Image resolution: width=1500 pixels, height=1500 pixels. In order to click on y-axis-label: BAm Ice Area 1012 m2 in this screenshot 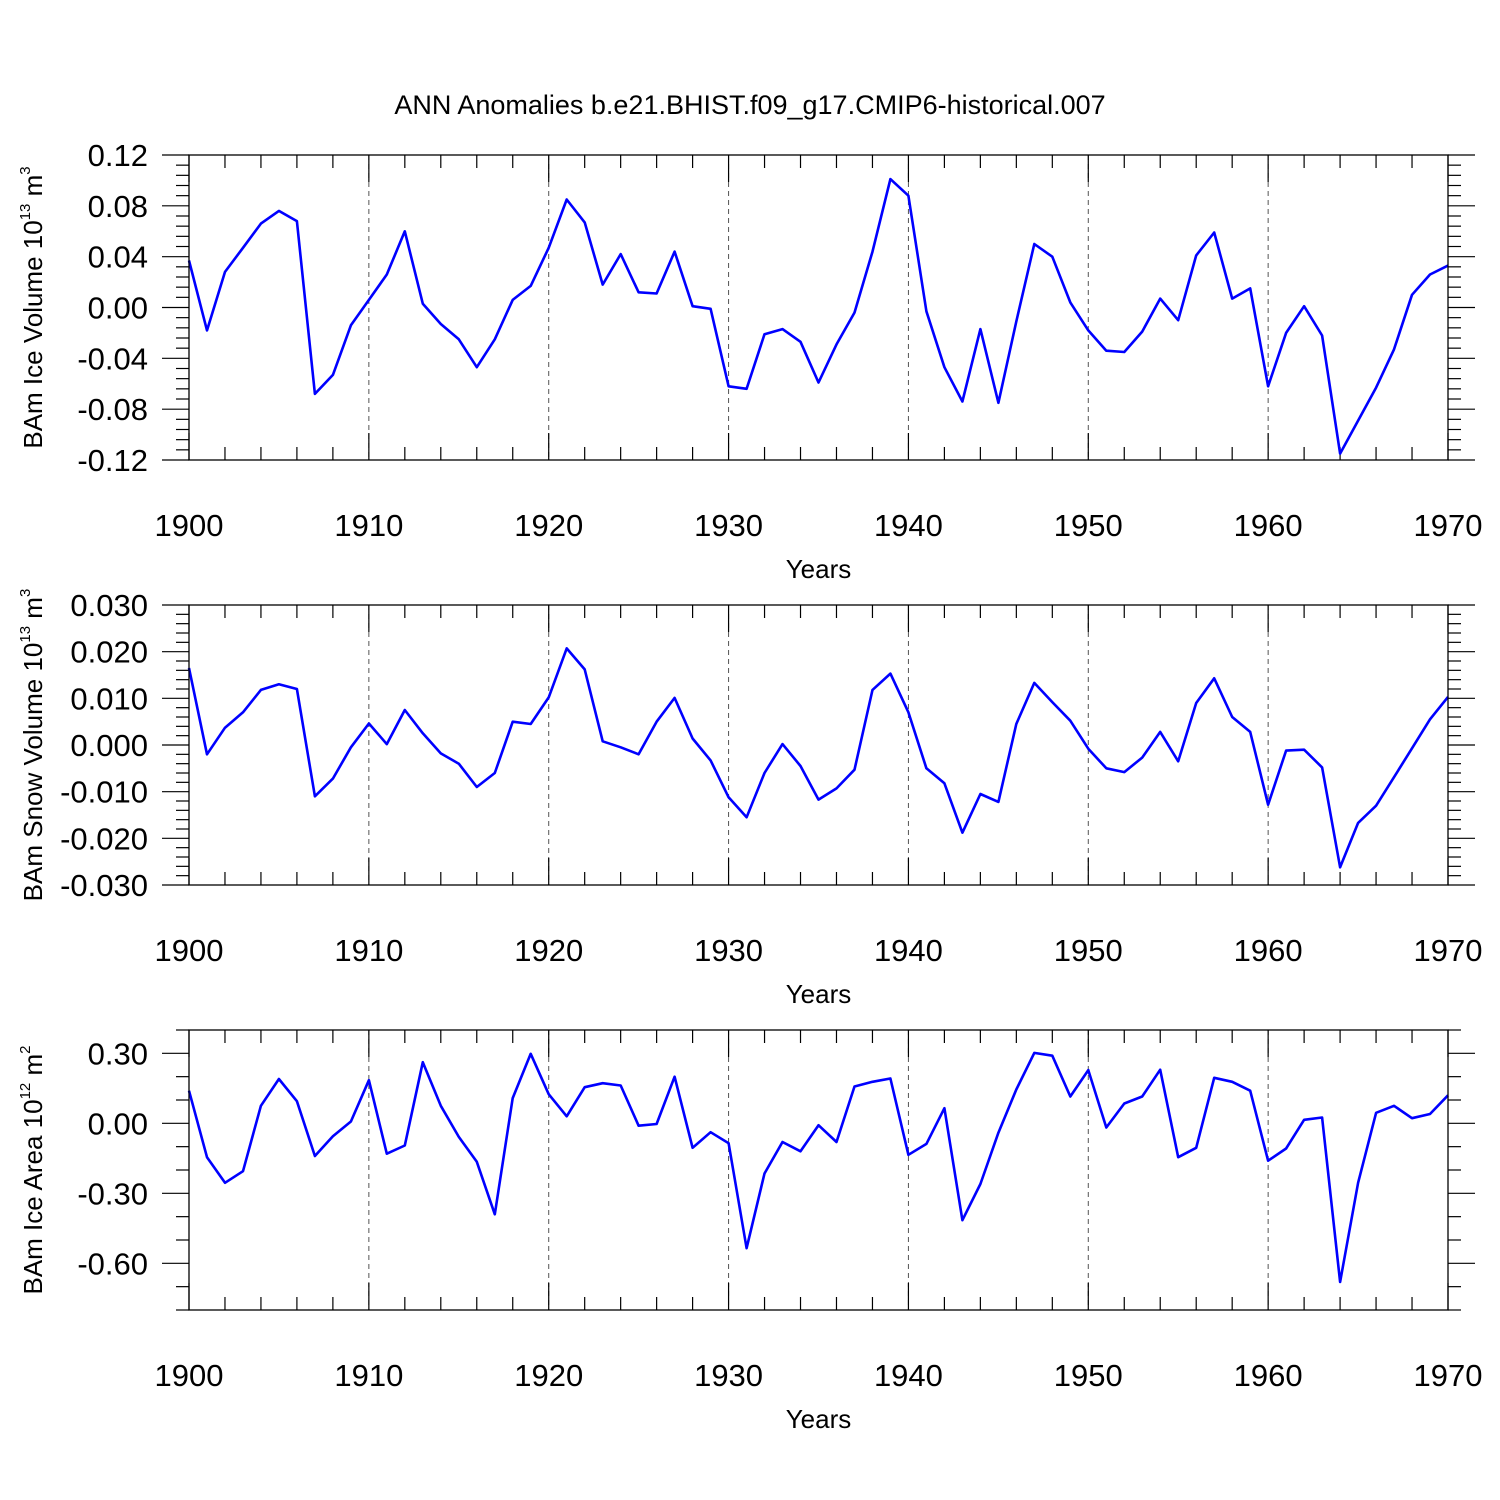, I will do `click(32, 1169)`.